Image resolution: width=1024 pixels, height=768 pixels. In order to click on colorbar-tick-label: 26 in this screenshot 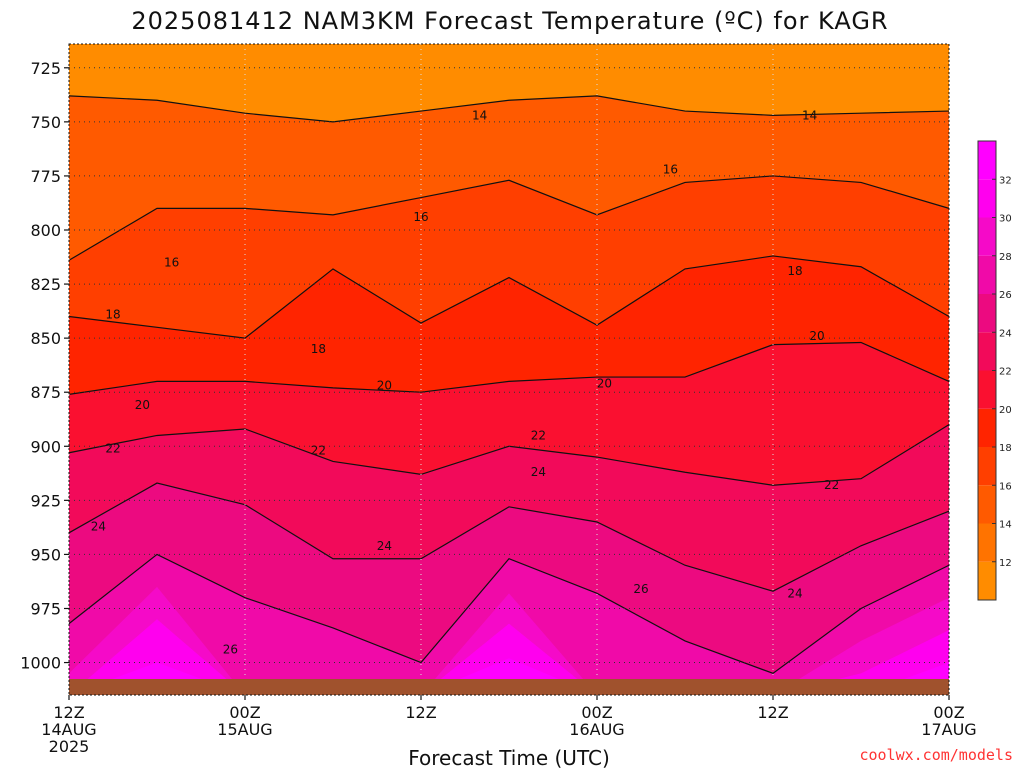, I will do `click(1005, 295)`.